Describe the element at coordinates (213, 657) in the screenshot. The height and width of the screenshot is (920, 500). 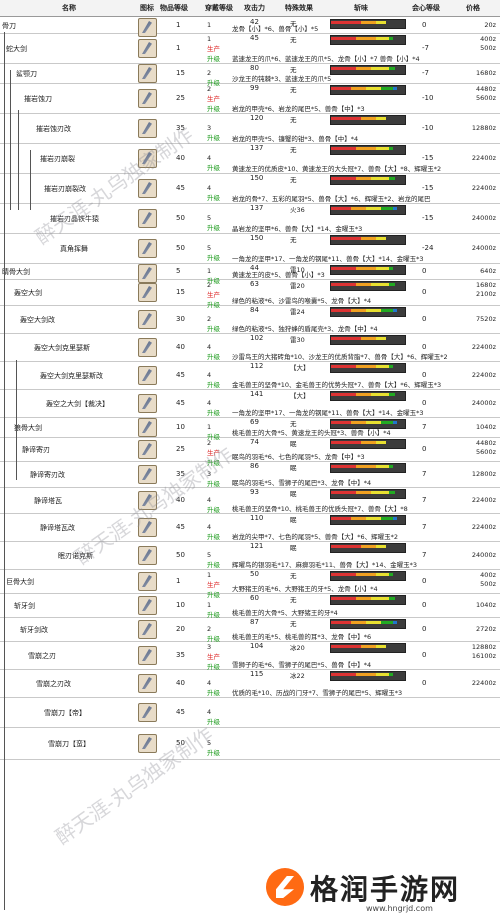
I see `rarity-cell: 3 生产 升级` at that location.